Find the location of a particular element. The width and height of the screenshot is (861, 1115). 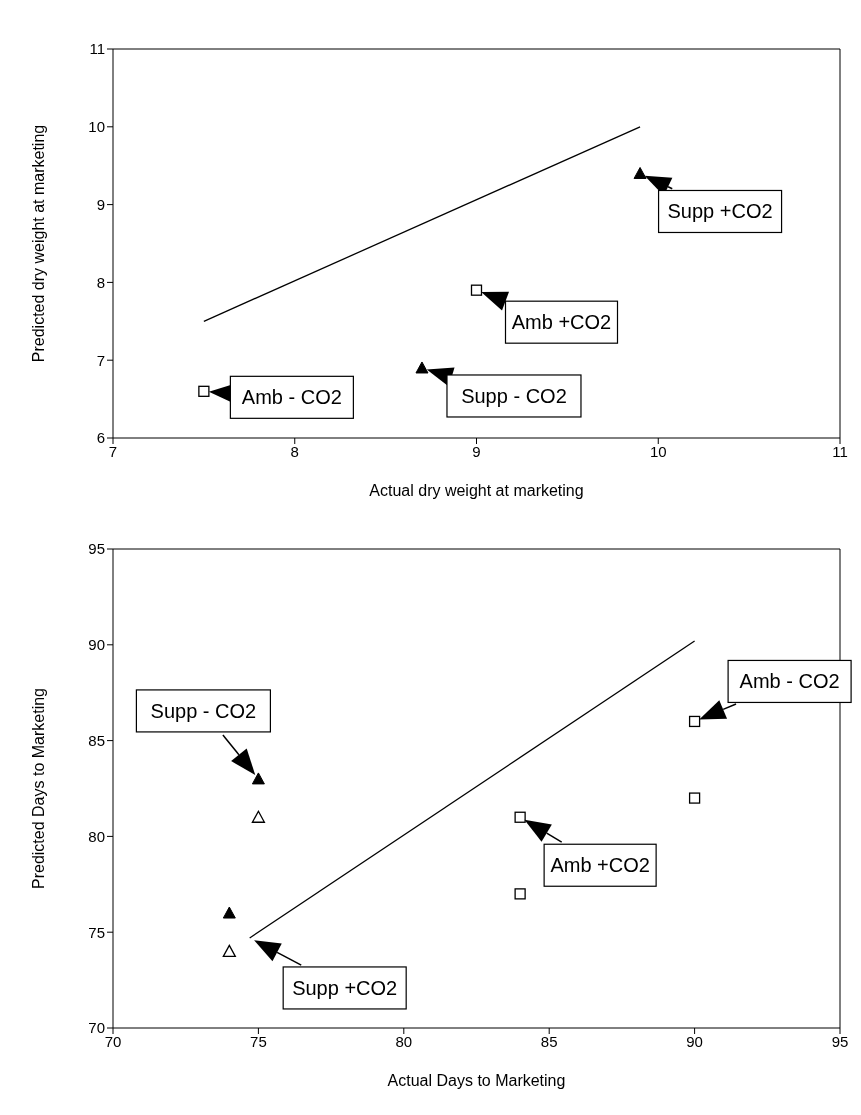

x-axis-title: Actual dry weight at marketing is located at coordinates (476, 490).